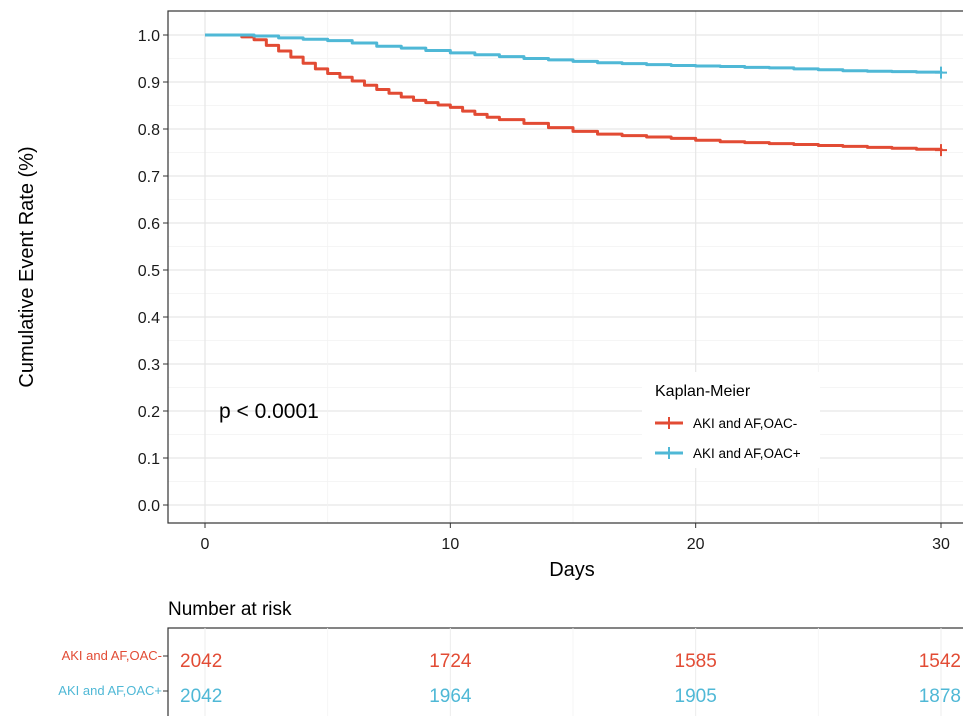  I want to click on y-tick-label: 0.1, so click(149, 459).